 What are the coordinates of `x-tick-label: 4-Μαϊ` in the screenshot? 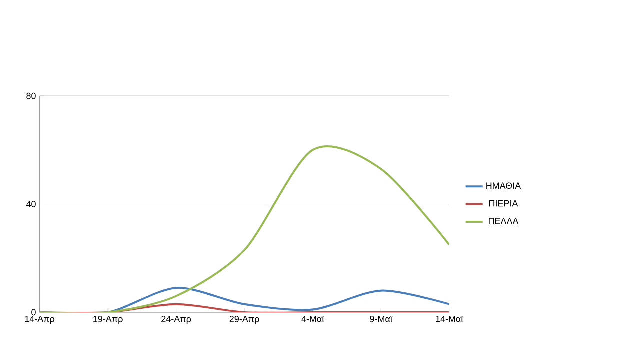 It's located at (313, 319).